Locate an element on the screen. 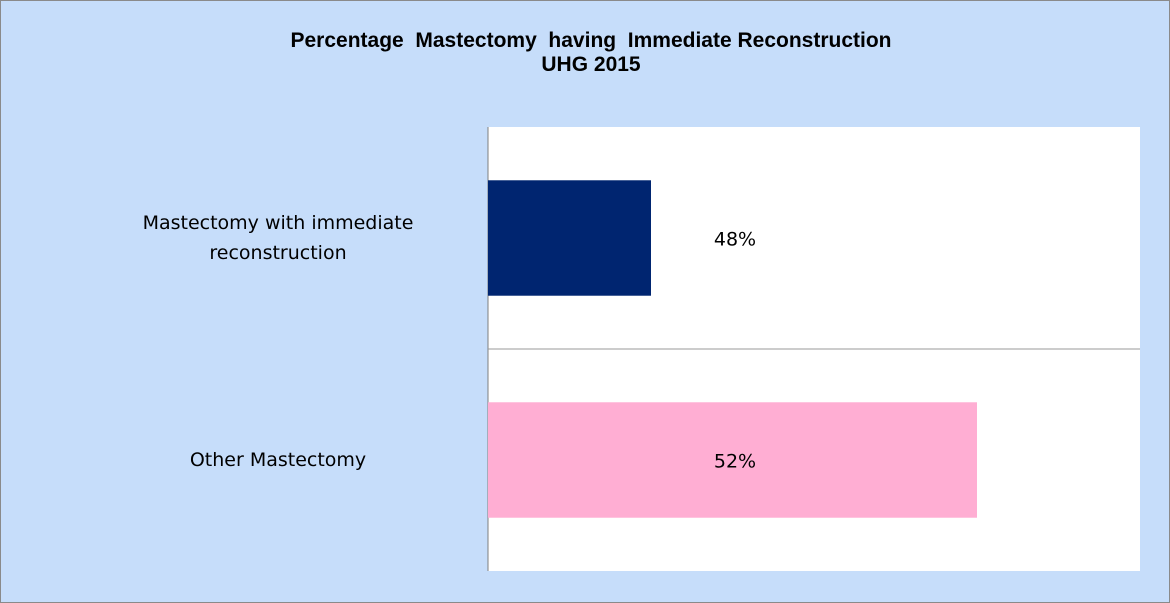 Image resolution: width=1170 pixels, height=603 pixels. value-label: 48% is located at coordinates (735, 240).